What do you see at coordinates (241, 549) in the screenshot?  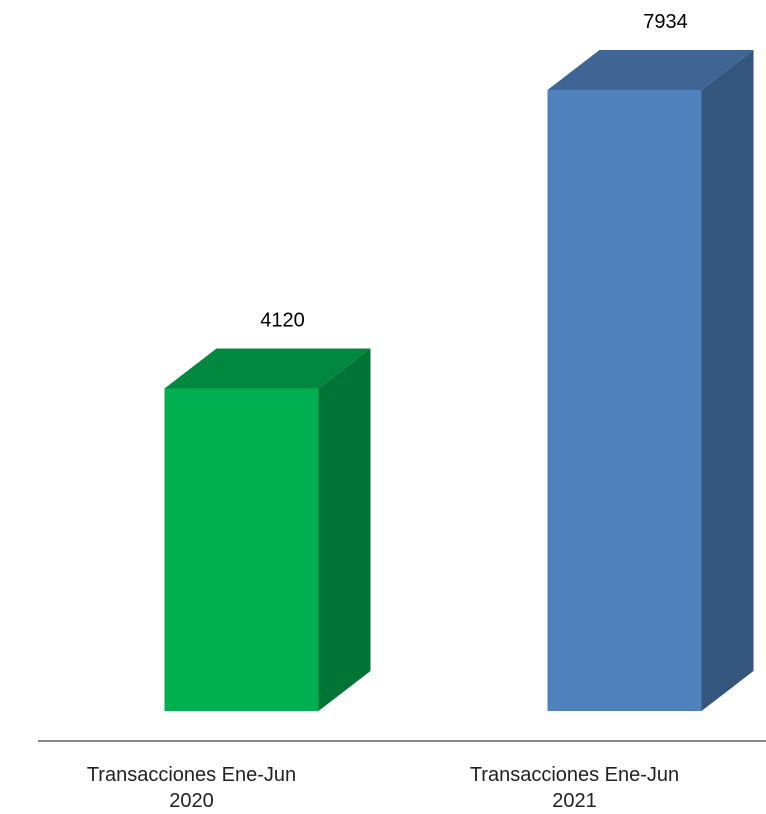 I see `bar` at bounding box center [241, 549].